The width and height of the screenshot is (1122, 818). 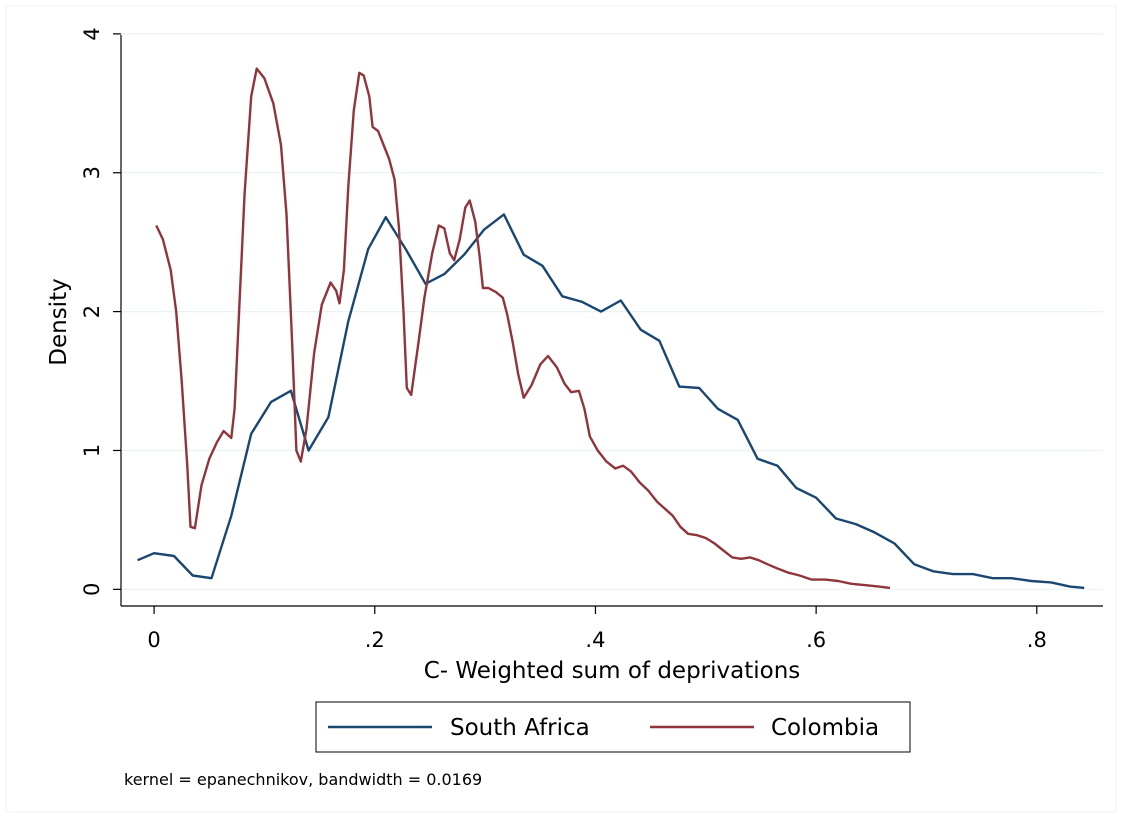 What do you see at coordinates (613, 727) in the screenshot?
I see `legend: South Africa Colombia` at bounding box center [613, 727].